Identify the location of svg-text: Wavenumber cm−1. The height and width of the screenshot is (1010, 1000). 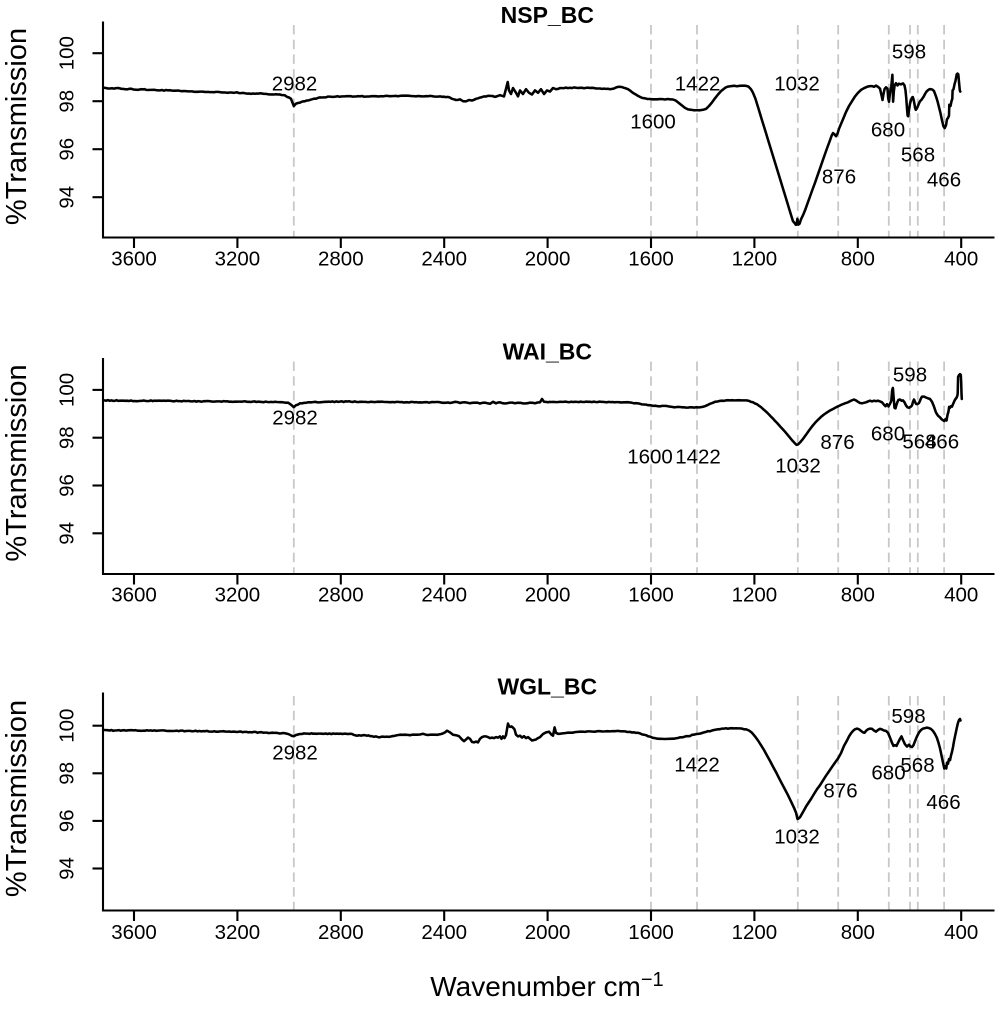
(546, 985).